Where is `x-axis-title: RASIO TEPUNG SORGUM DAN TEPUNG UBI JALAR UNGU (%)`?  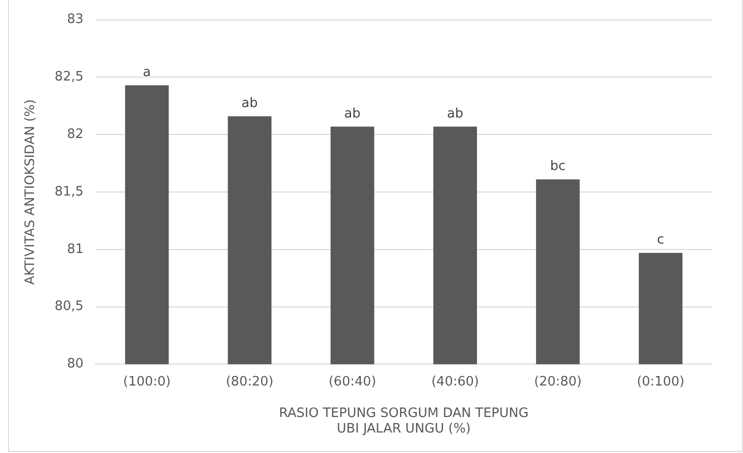 x-axis-title: RASIO TEPUNG SORGUM DAN TEPUNG UBI JALAR UNGU (%) is located at coordinates (403, 421).